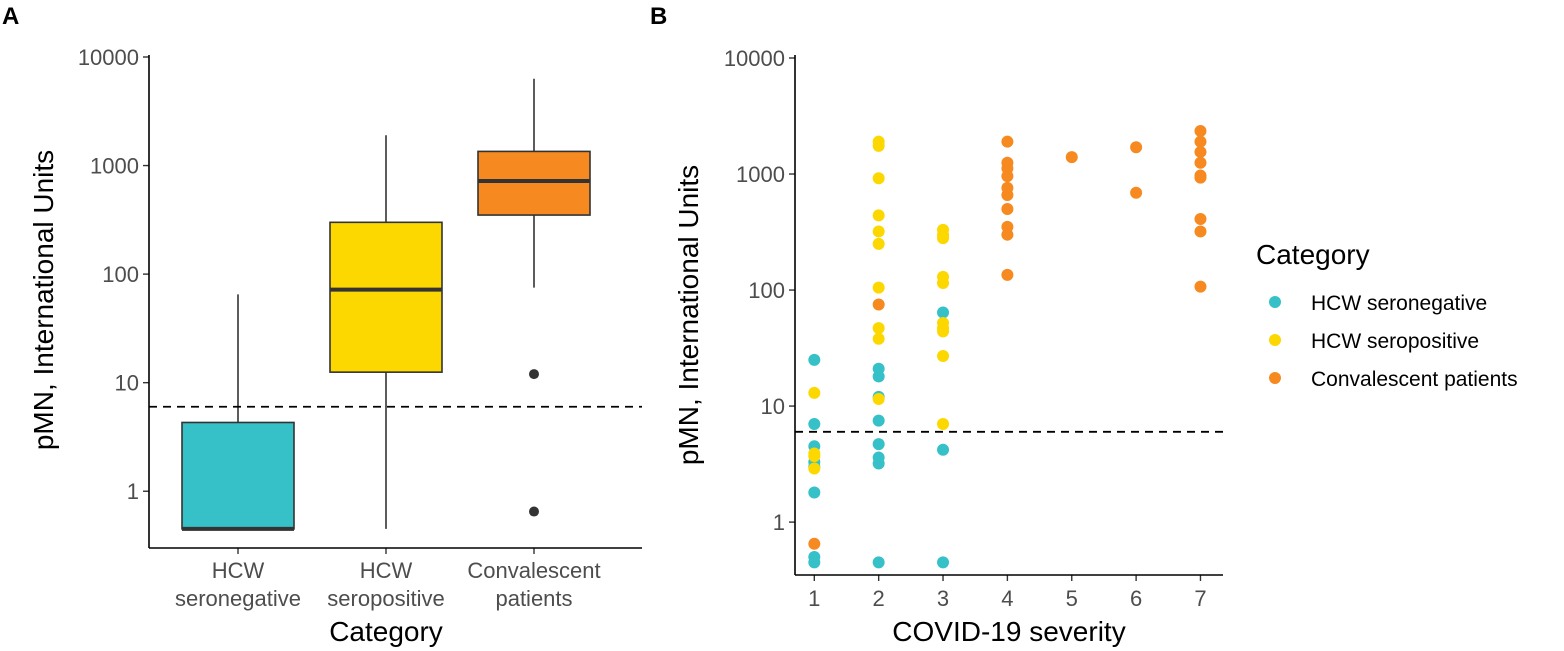 This screenshot has width=1564, height=651. Describe the element at coordinates (1136, 598) in the screenshot. I see `panel-b-x-tick-label: 6` at that location.